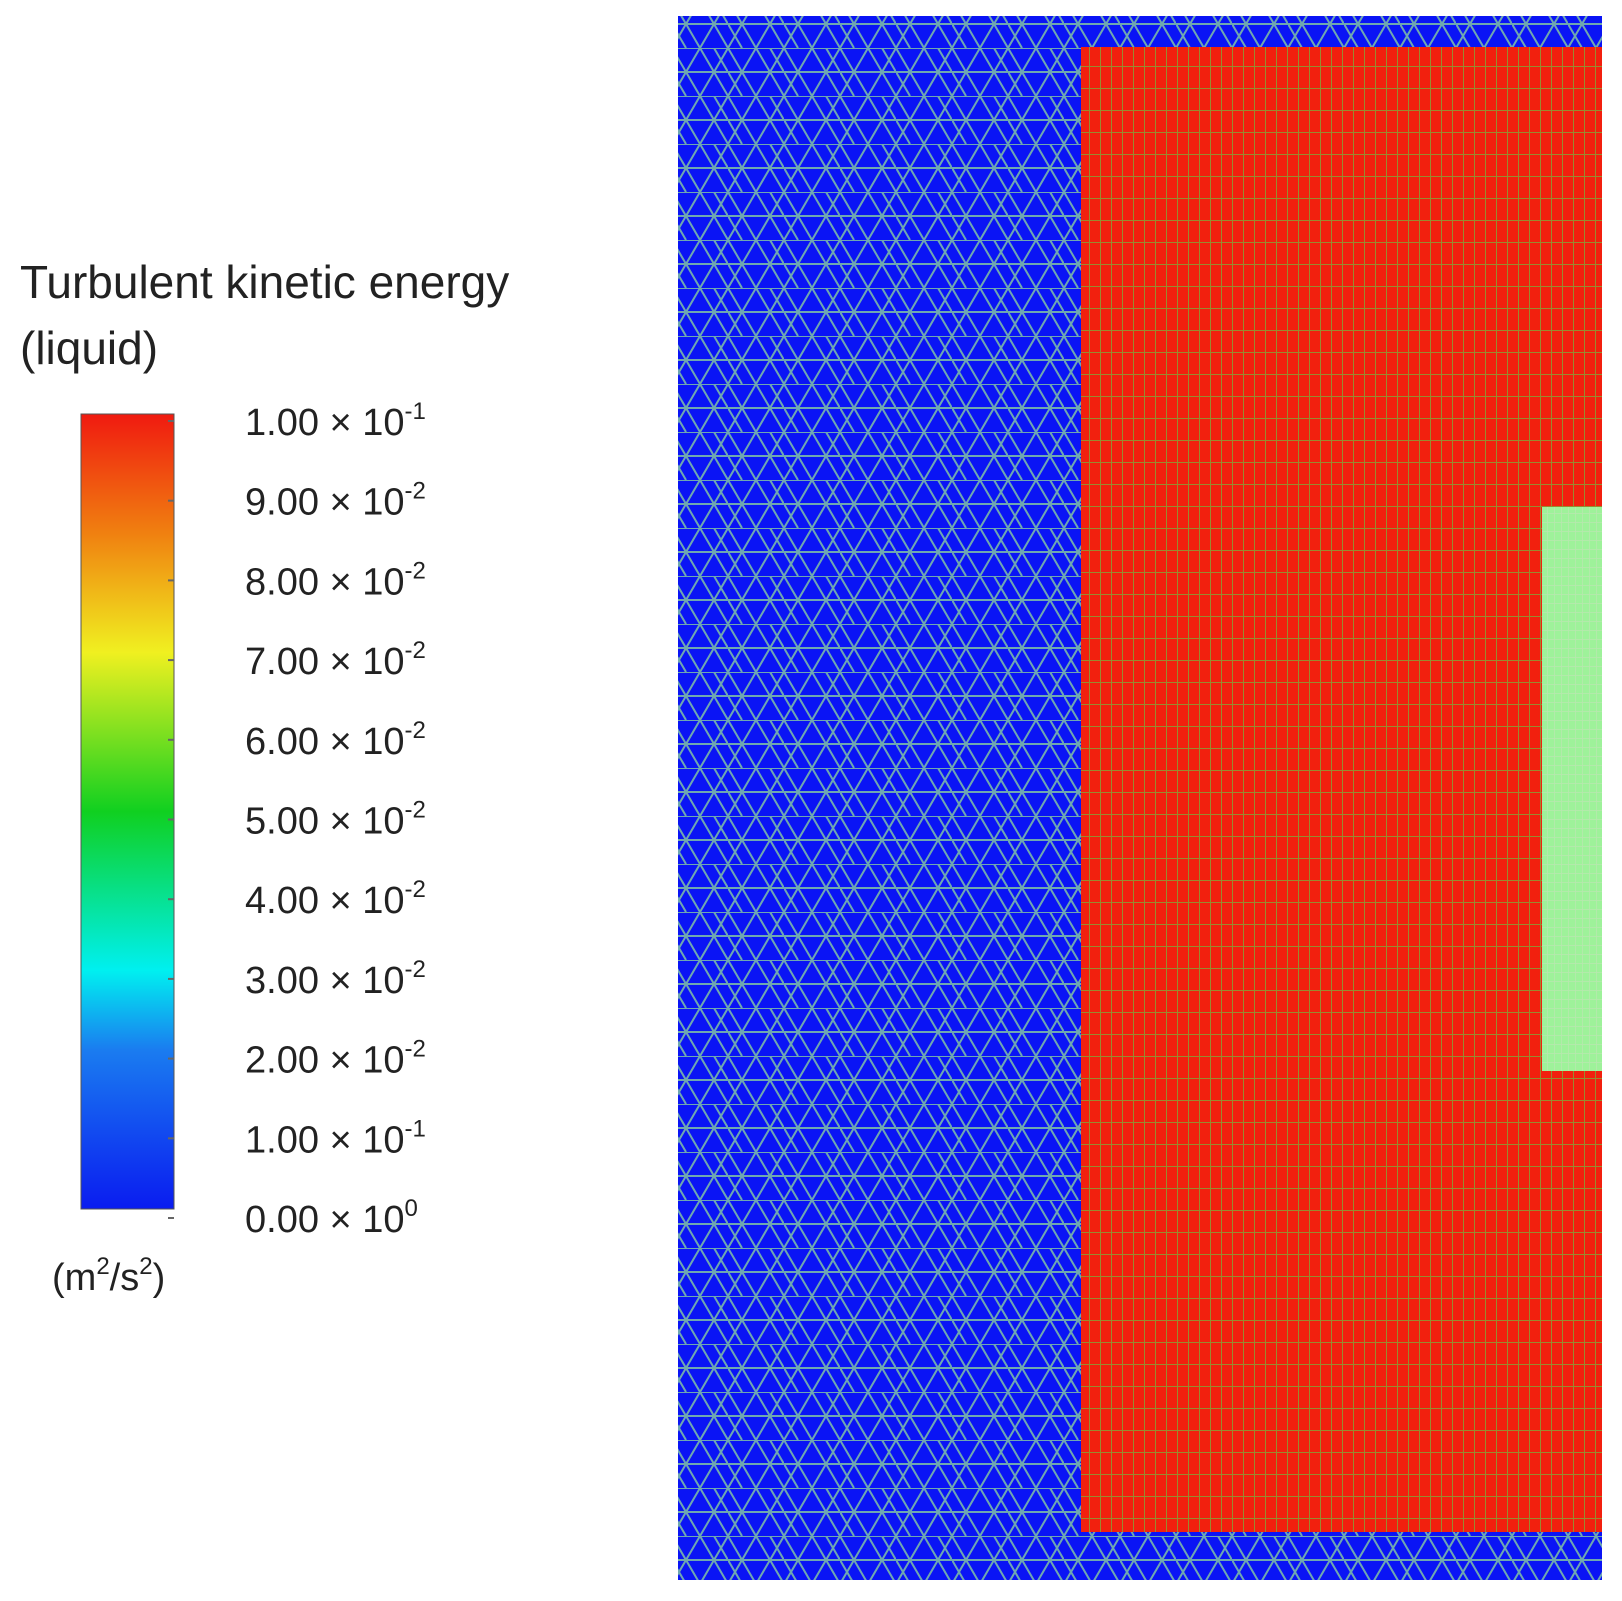 This screenshot has height=1601, width=1622. I want to click on label-base: 0.00 × 10, so click(325, 1220).